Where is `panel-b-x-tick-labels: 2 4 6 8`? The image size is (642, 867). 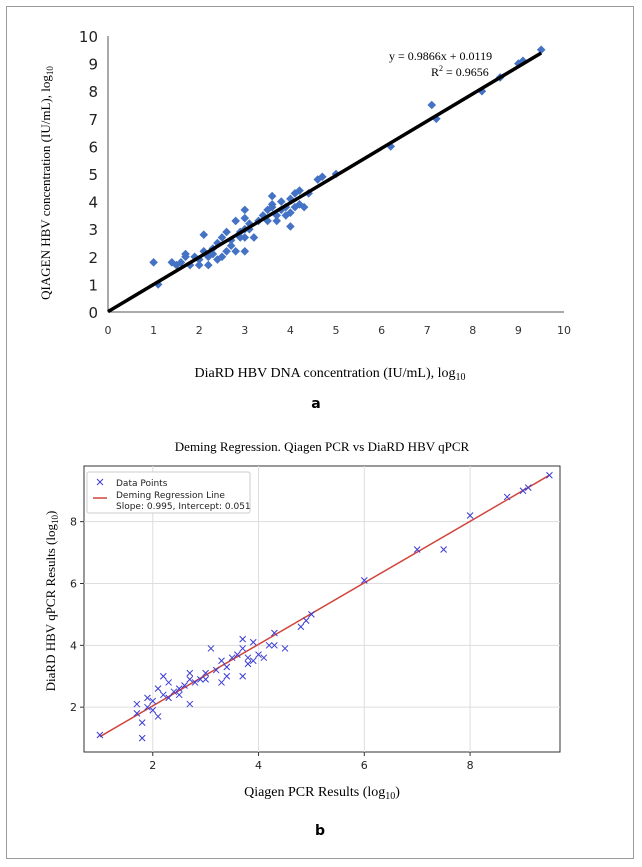 panel-b-x-tick-labels: 2 4 6 8 is located at coordinates (311, 762).